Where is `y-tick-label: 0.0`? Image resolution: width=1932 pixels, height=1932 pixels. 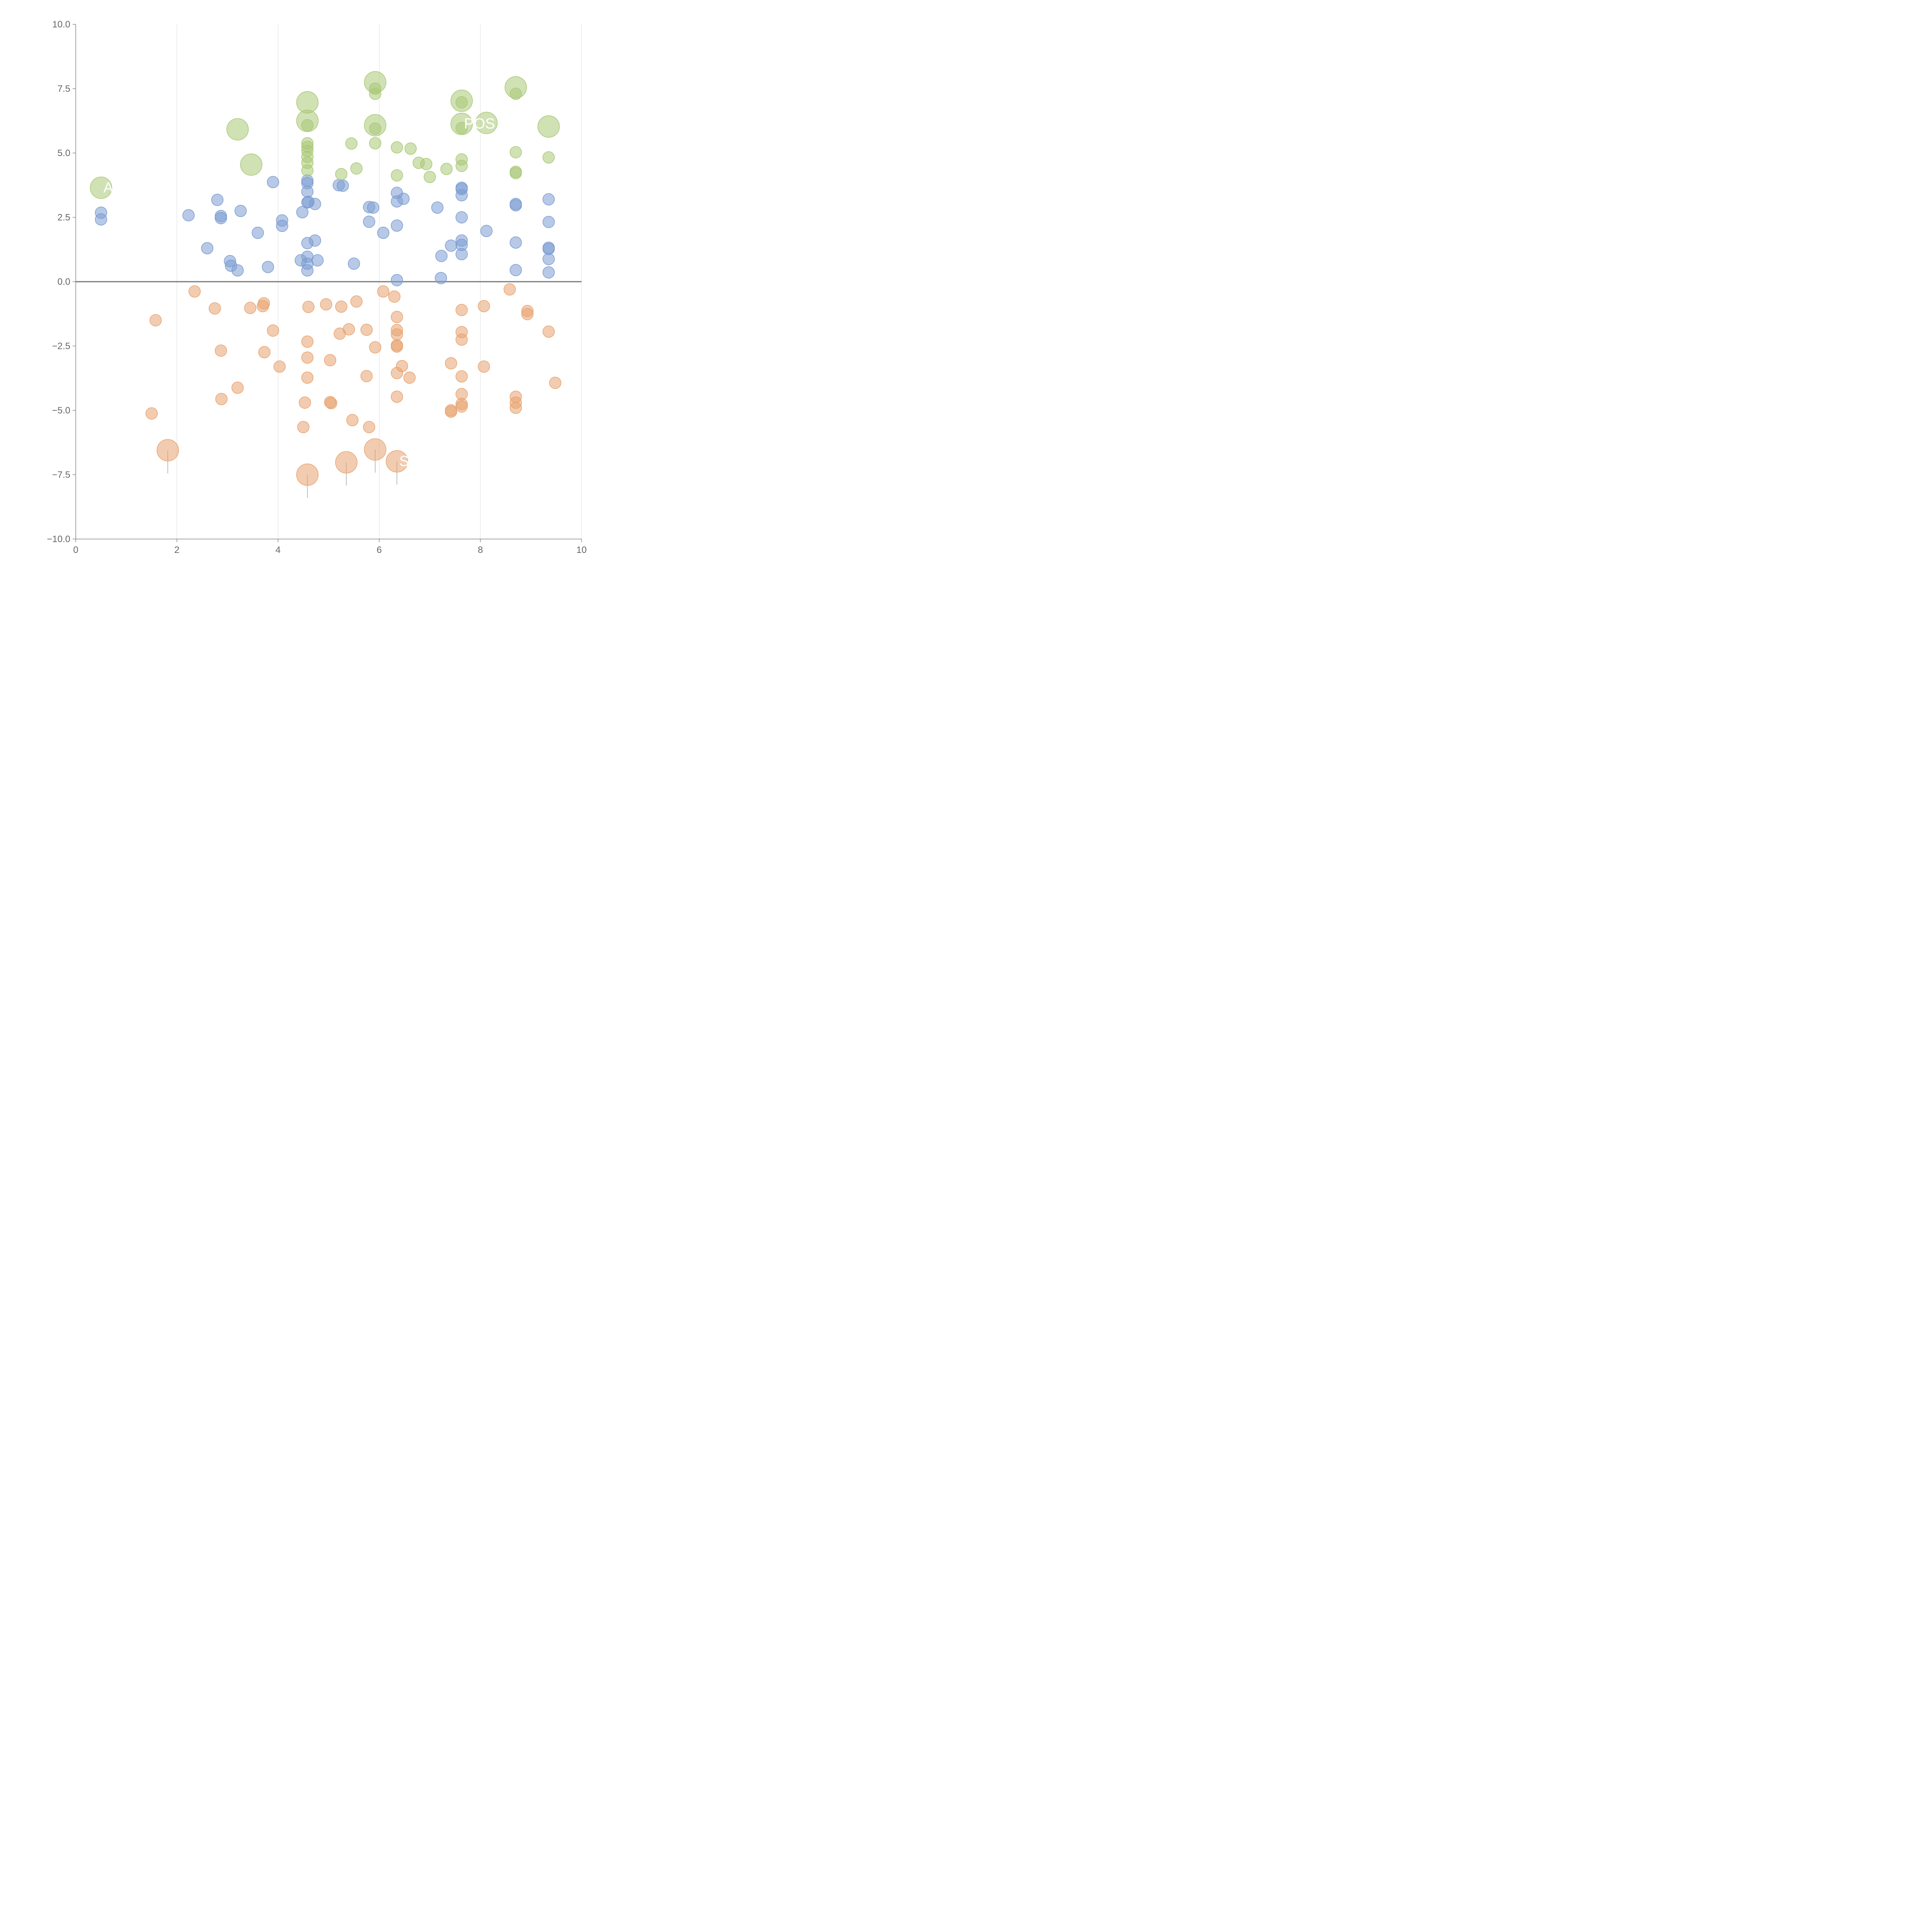 y-tick-label: 0.0 is located at coordinates (64, 282).